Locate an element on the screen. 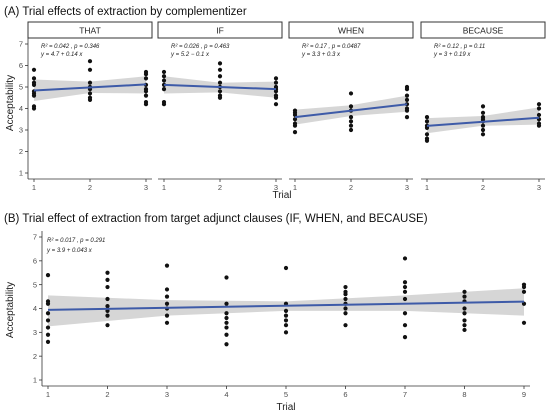  panel-b-stat-annotation: R² = 0.017 , p = 0.291 is located at coordinates (76, 241).